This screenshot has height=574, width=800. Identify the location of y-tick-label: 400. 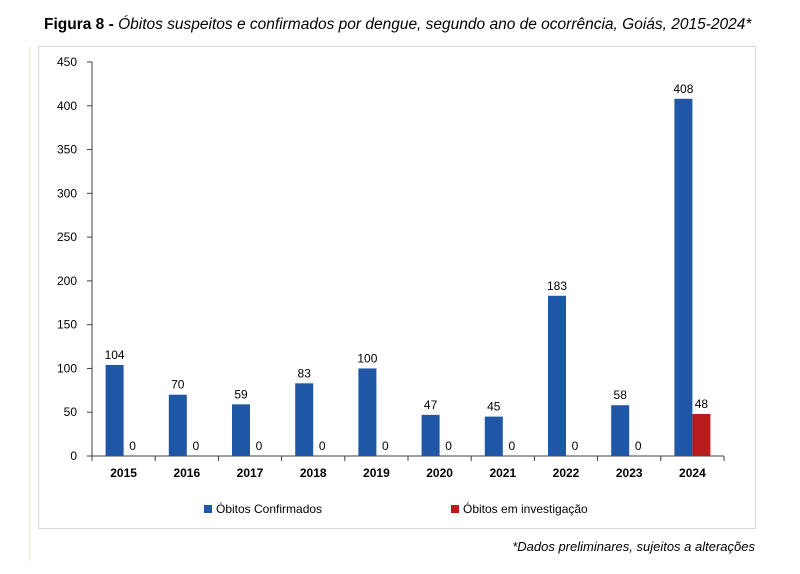
(67, 106).